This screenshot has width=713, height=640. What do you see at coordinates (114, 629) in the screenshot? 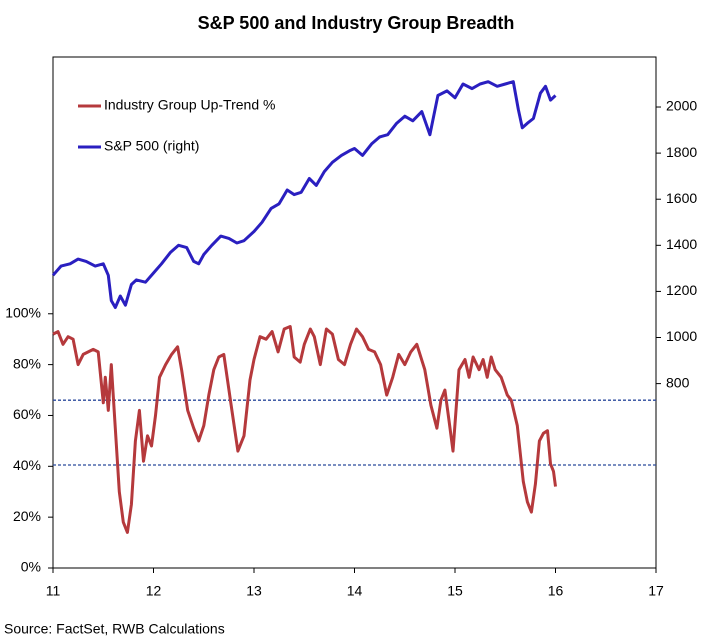
I see `source-note: Source: FactSet, RWB Calculations` at bounding box center [114, 629].